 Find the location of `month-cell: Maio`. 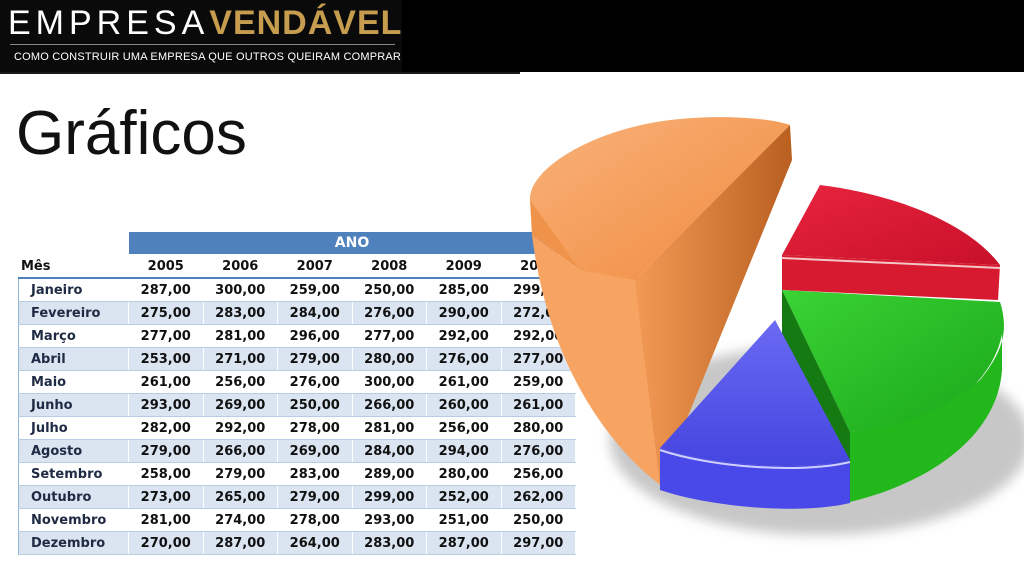

month-cell: Maio is located at coordinates (73, 382).